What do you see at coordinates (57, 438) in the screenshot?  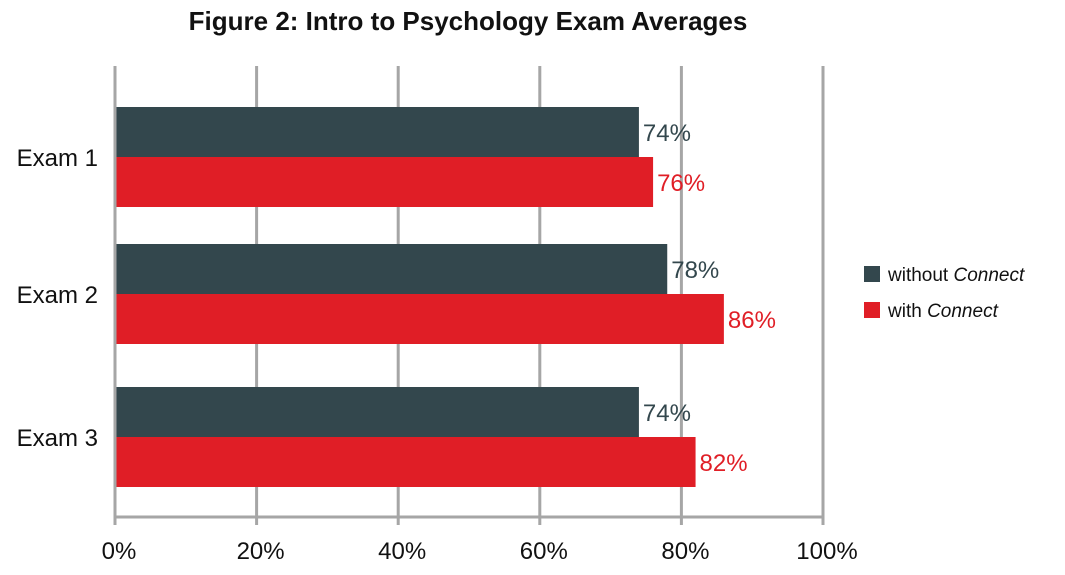 I see `category-label: Exam 3` at bounding box center [57, 438].